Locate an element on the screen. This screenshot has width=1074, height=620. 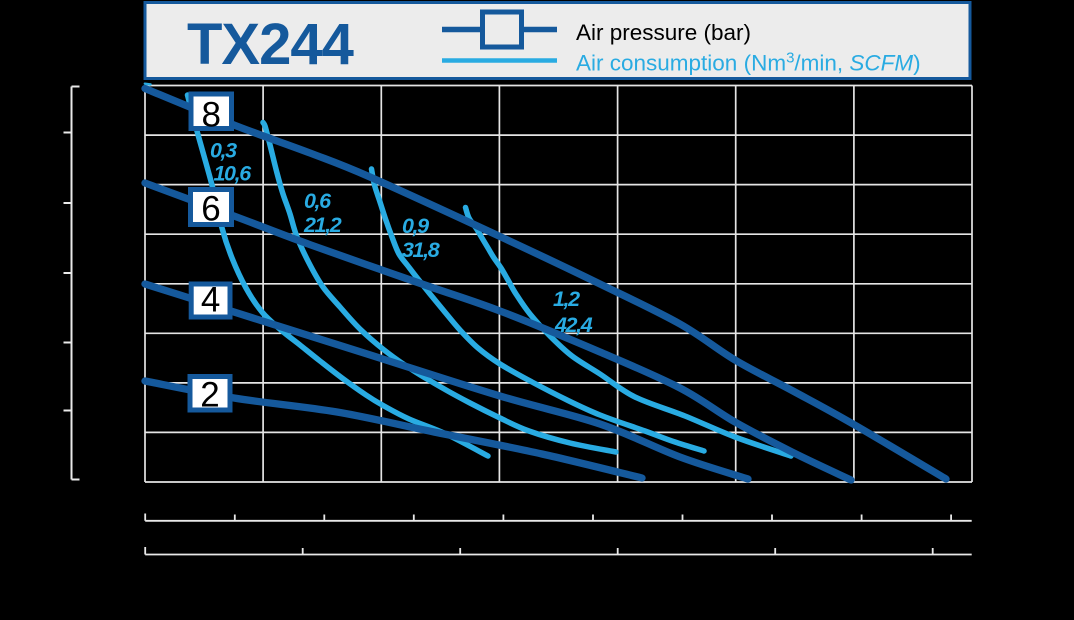
svg-text: 10,6 is located at coordinates (233, 174).